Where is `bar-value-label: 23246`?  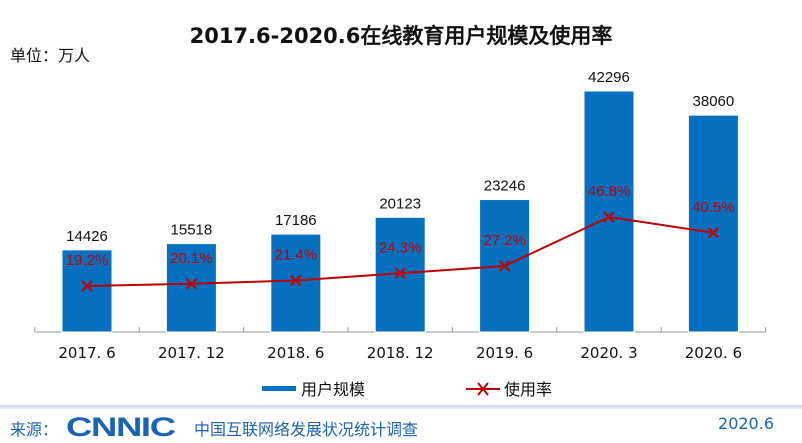
bar-value-label: 23246 is located at coordinates (505, 186).